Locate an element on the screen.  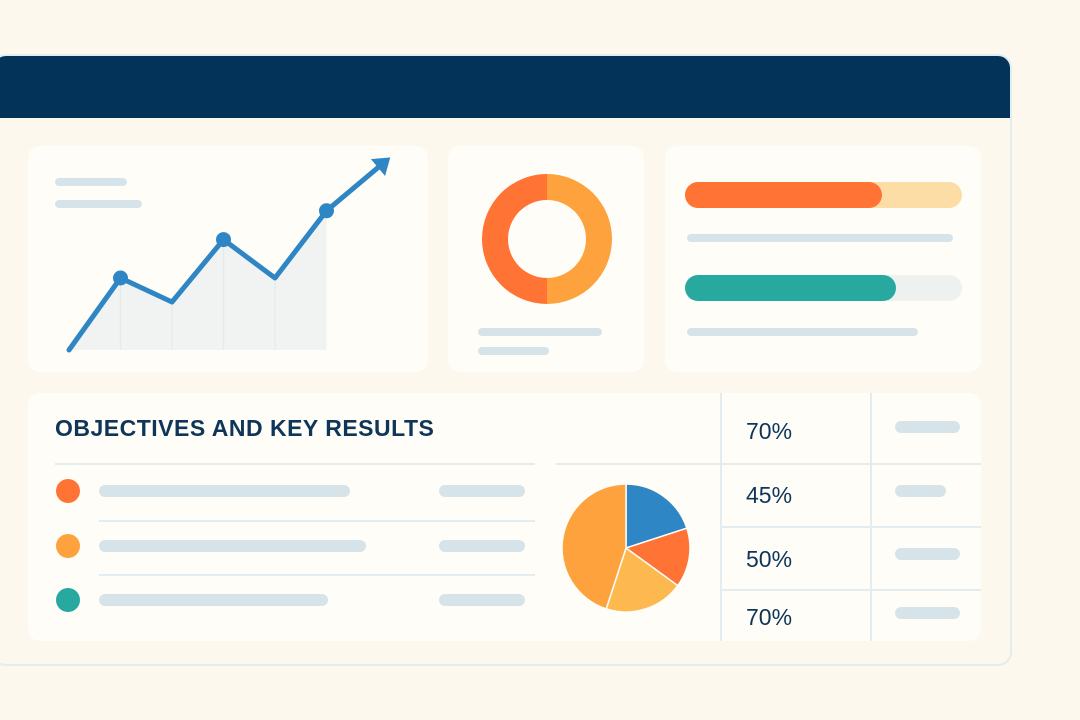
okr-pie-chart is located at coordinates (626, 548).